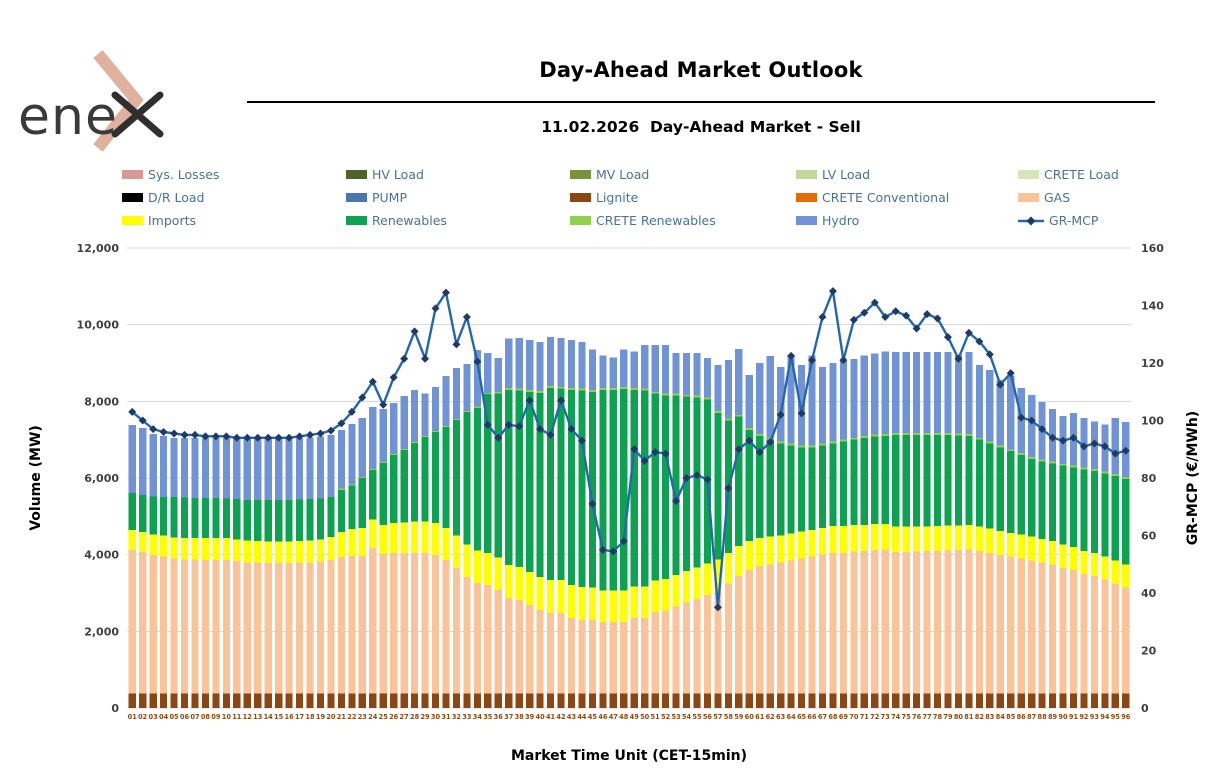  Describe the element at coordinates (802, 717) in the screenshot. I see `x-tick-label: 65` at that location.